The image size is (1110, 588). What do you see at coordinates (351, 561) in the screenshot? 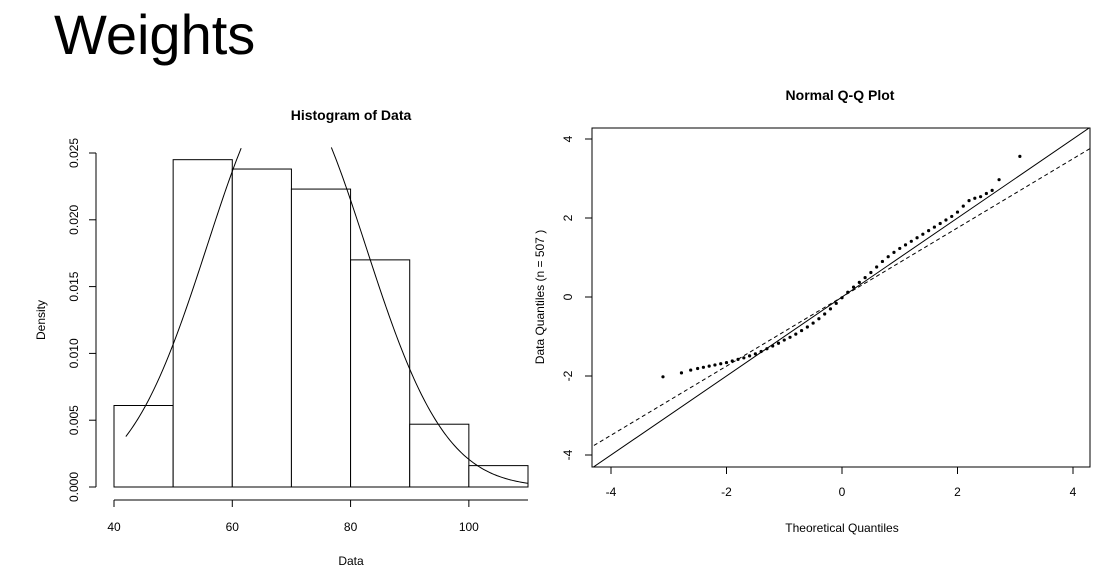
I see `histogram-x-label: Data` at bounding box center [351, 561].